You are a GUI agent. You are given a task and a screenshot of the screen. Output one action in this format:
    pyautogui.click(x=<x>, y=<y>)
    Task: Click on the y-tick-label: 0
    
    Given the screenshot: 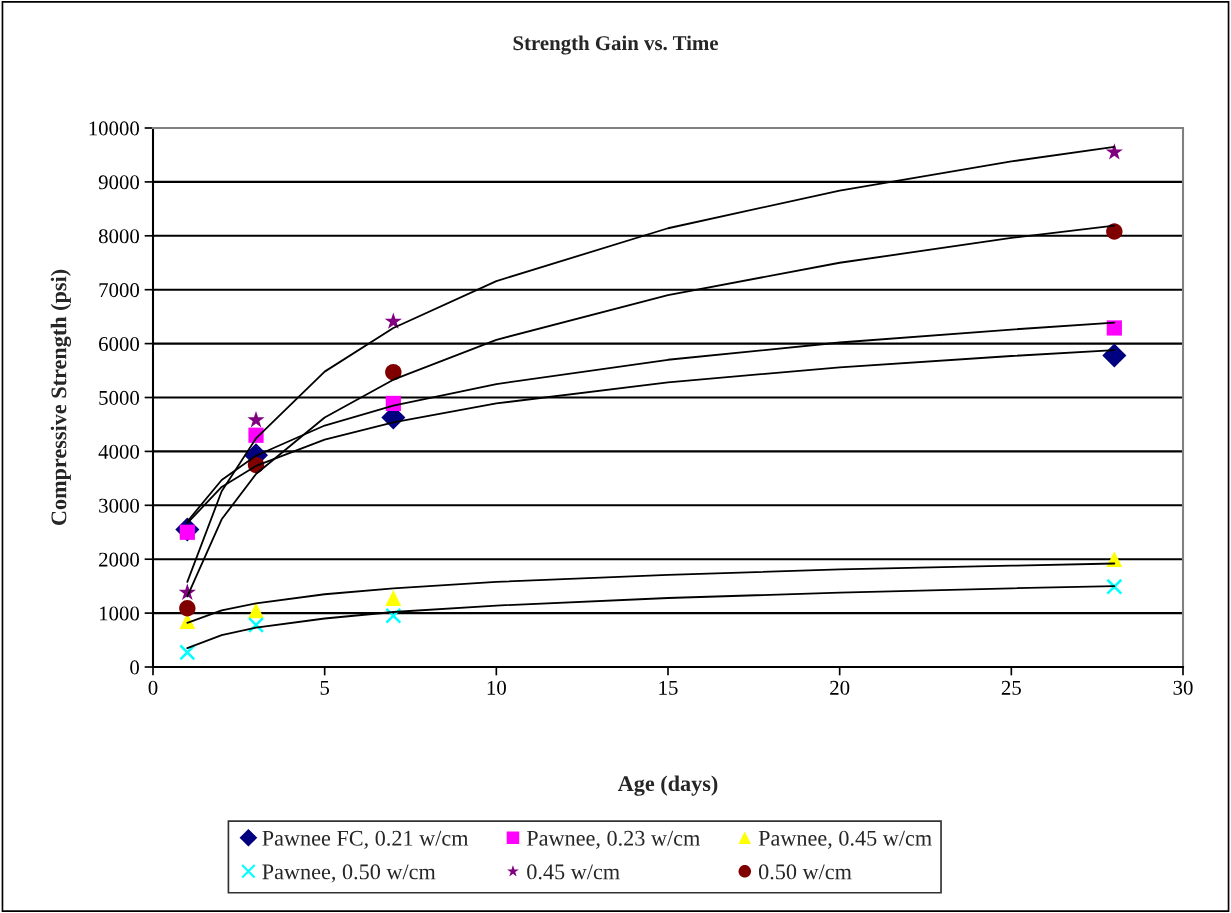 What is the action you would take?
    pyautogui.click(x=135, y=667)
    